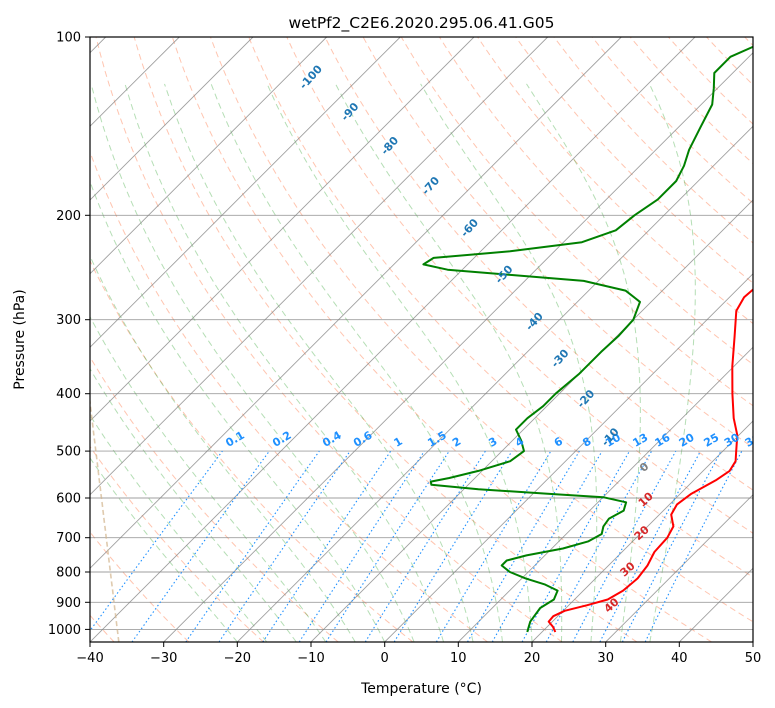  I want to click on y-tick-label: 600, so click(68, 499).